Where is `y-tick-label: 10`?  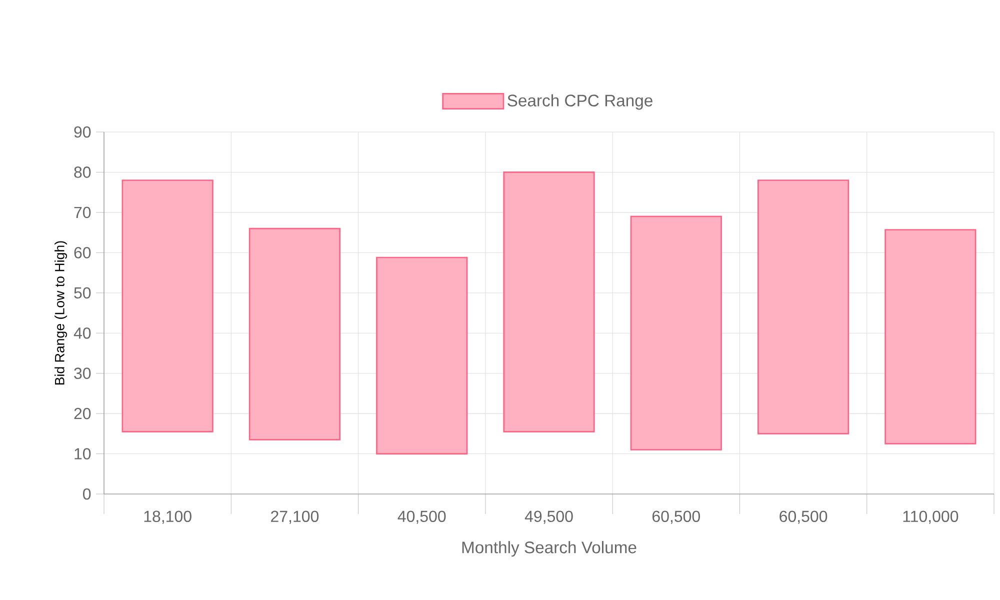 y-tick-label: 10 is located at coordinates (82, 454).